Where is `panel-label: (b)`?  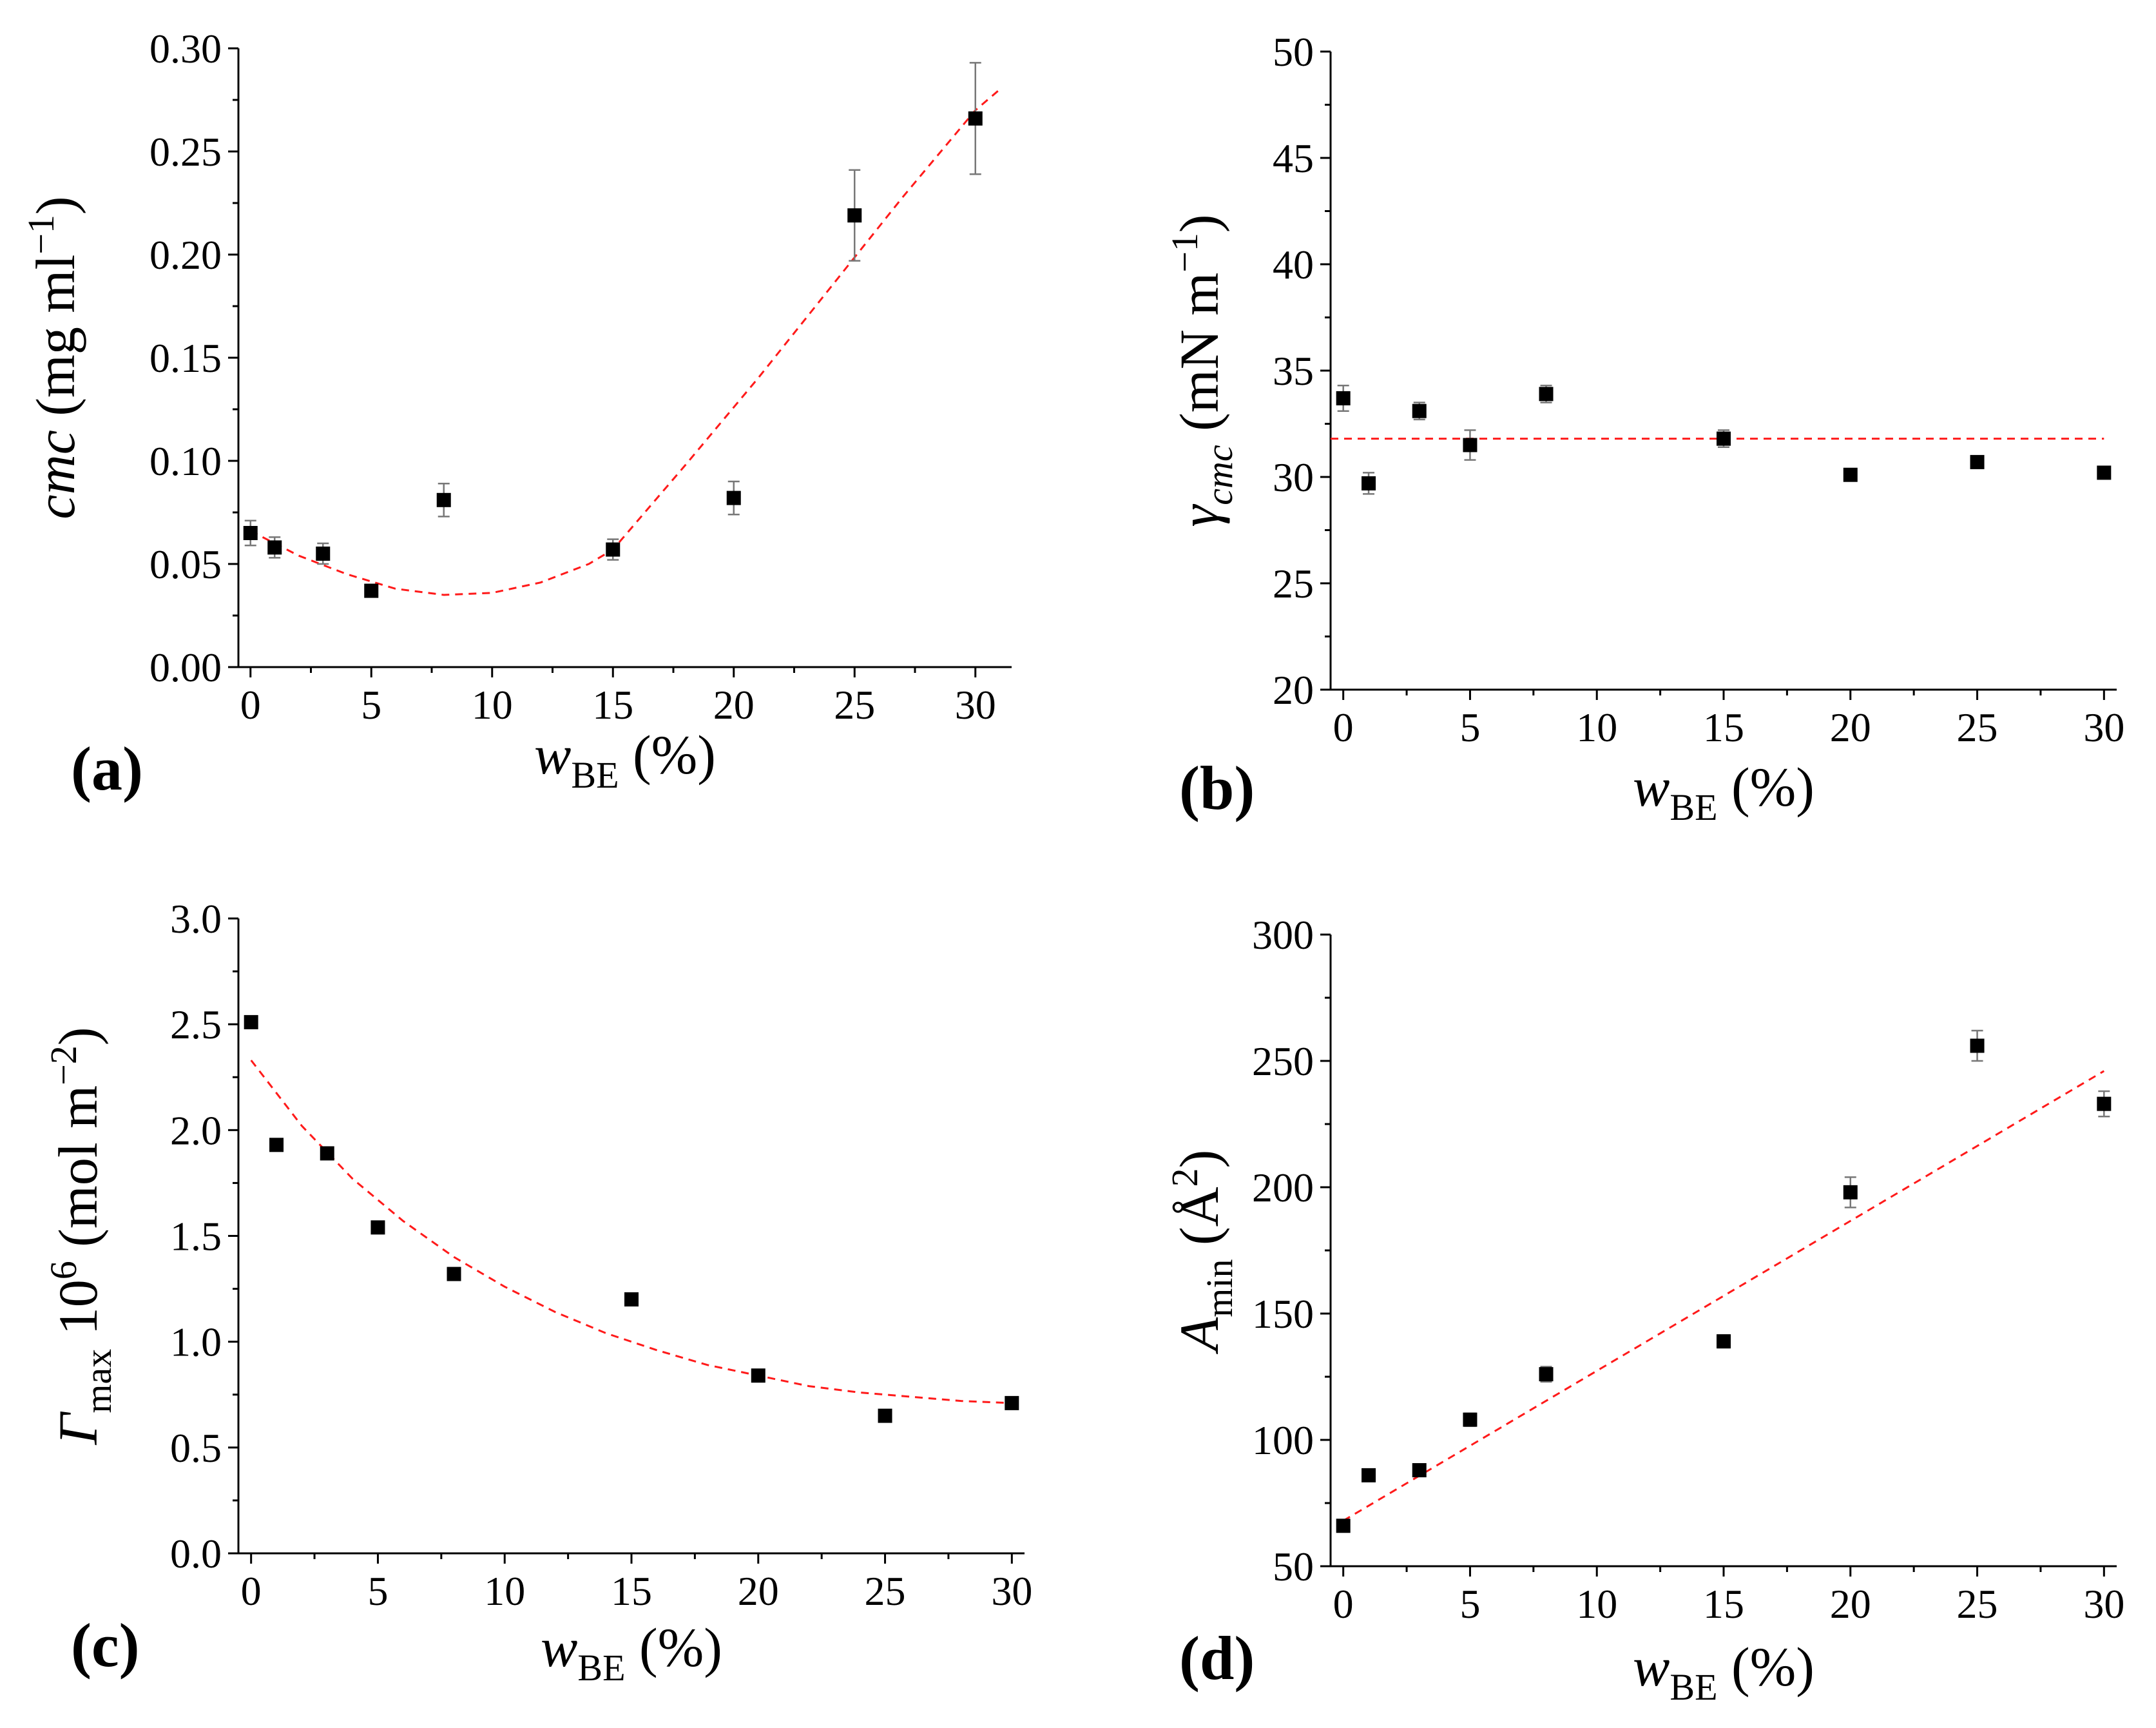 panel-label: (b) is located at coordinates (1217, 787).